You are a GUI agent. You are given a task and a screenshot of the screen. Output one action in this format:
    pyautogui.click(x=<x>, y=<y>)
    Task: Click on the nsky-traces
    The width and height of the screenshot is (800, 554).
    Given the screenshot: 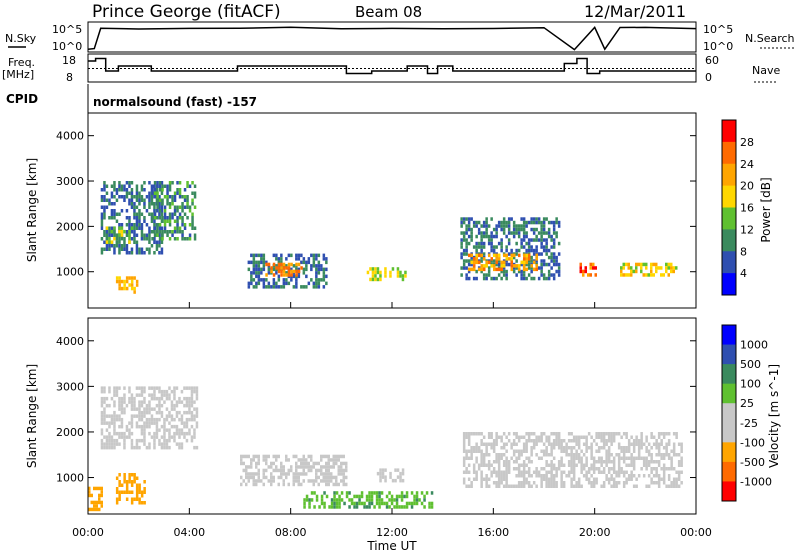 What is the action you would take?
    pyautogui.click(x=392, y=38)
    